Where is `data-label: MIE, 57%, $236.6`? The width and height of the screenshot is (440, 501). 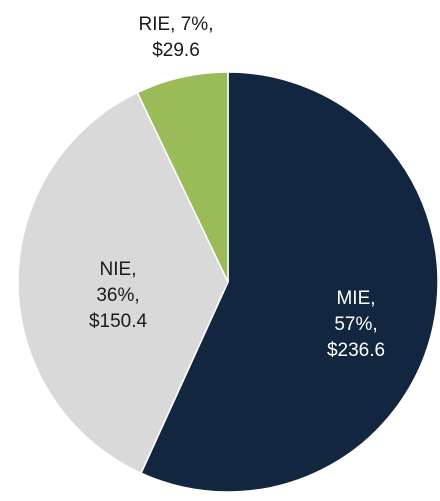 data-label: MIE, 57%, $236.6 is located at coordinates (356, 324).